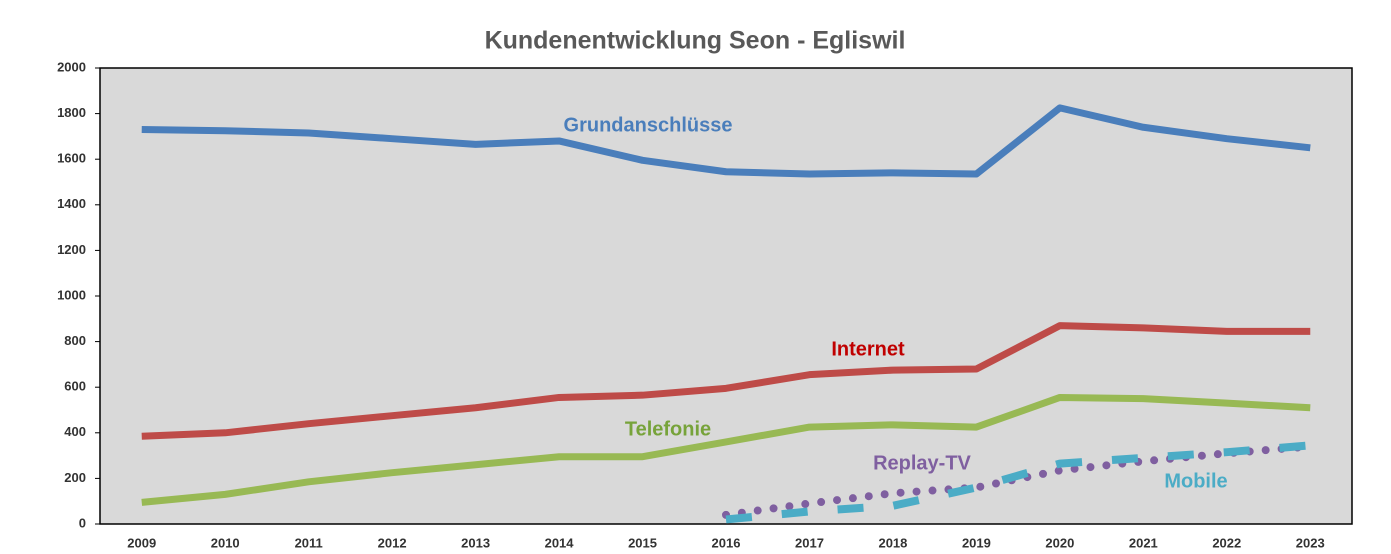  I want to click on x-tick-label: 2021, so click(1143, 542).